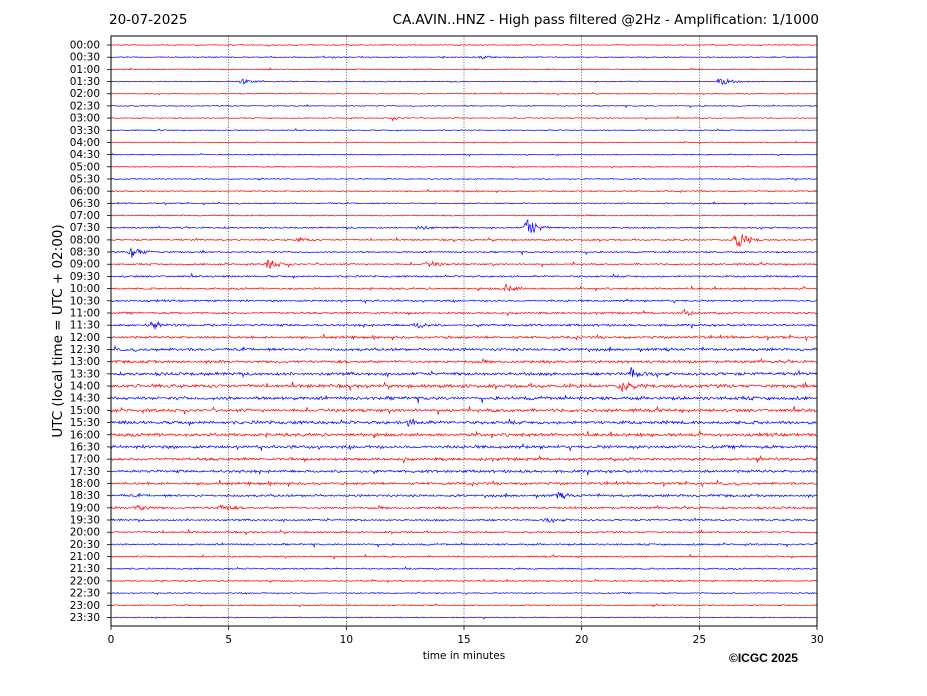 This screenshot has width=927, height=696. I want to click on y-tick-label: 10:00, so click(85, 289).